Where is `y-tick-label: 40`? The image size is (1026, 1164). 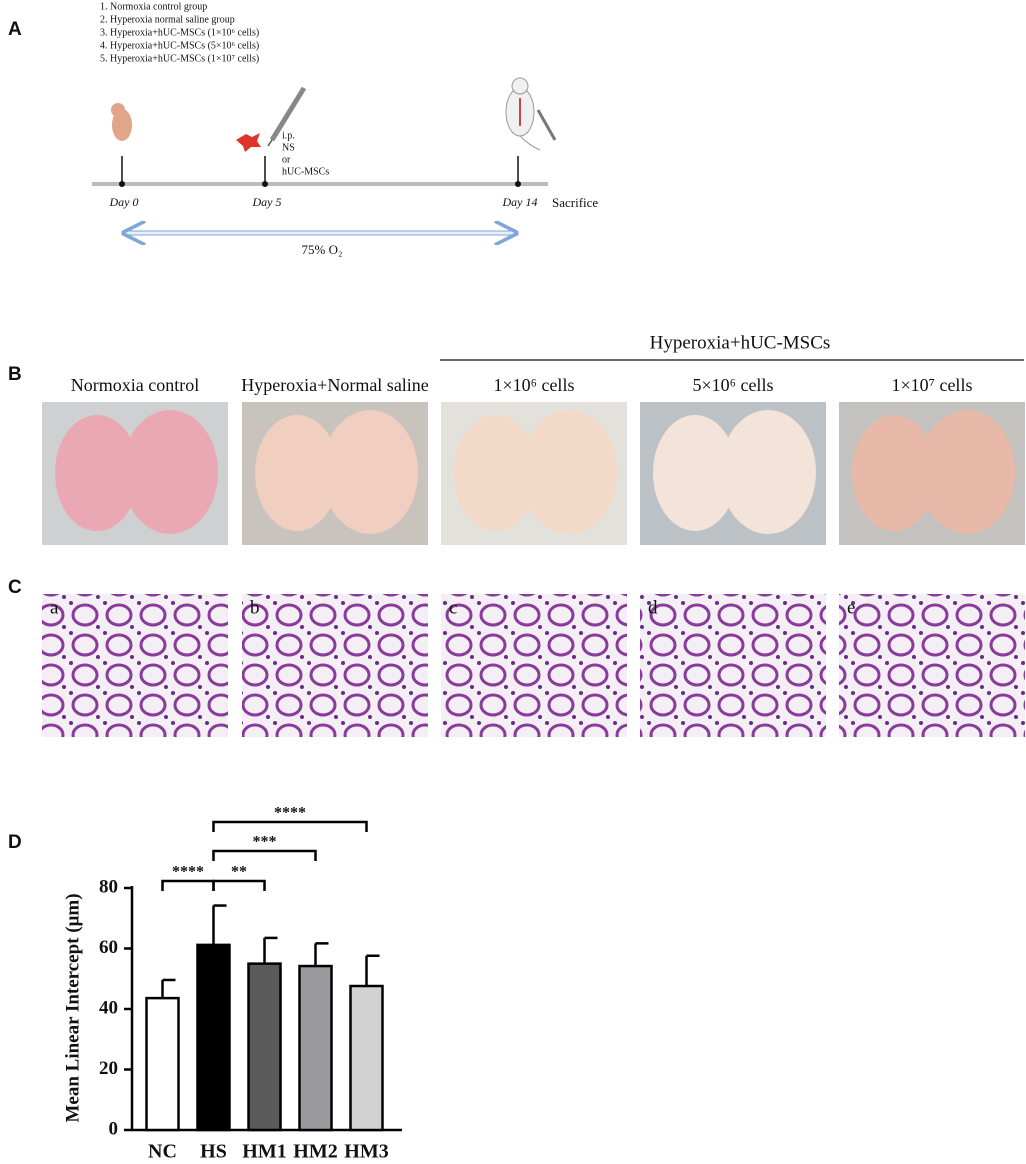
y-tick-label: 40 is located at coordinates (108, 1007).